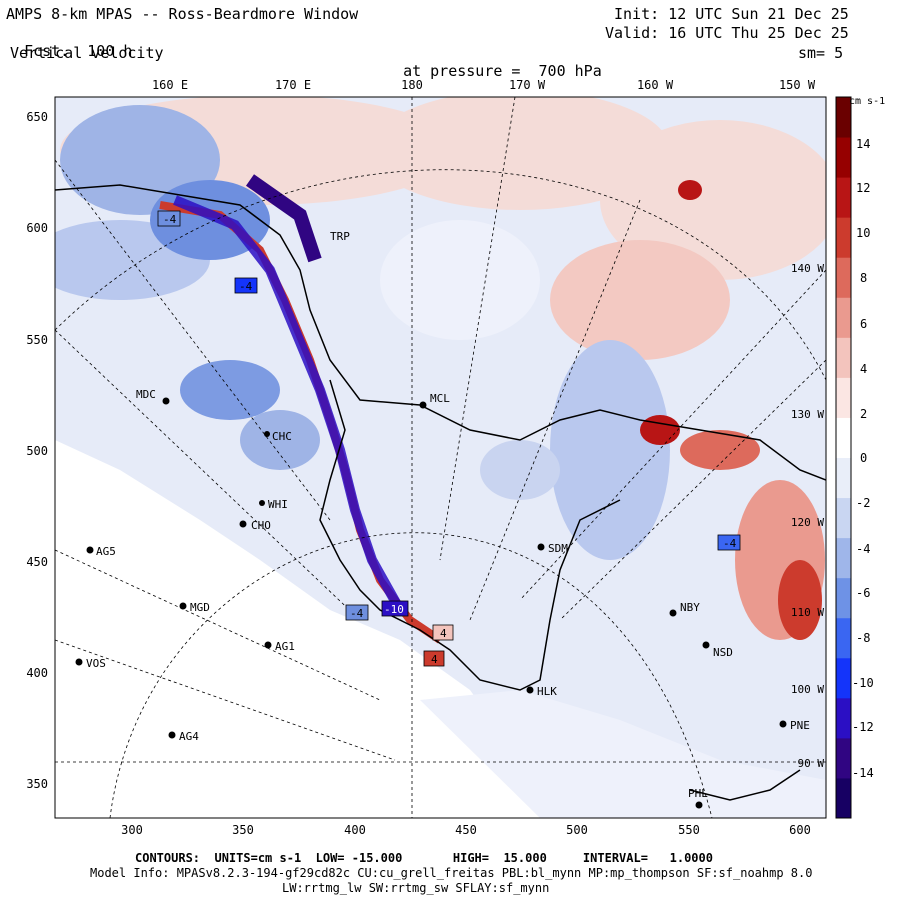 This screenshot has height=900, width=900. Describe the element at coordinates (863, 549) in the screenshot. I see `colorbar-label: -4` at that location.